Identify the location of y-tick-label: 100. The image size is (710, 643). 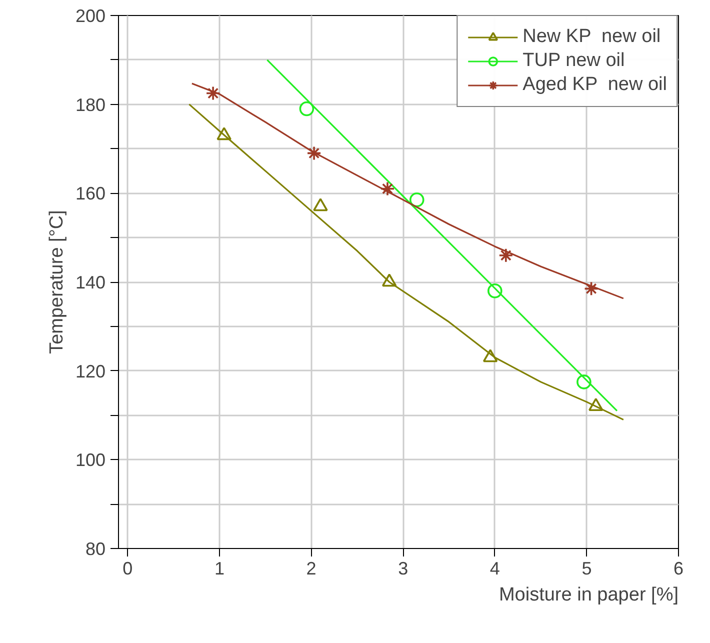
(90, 460).